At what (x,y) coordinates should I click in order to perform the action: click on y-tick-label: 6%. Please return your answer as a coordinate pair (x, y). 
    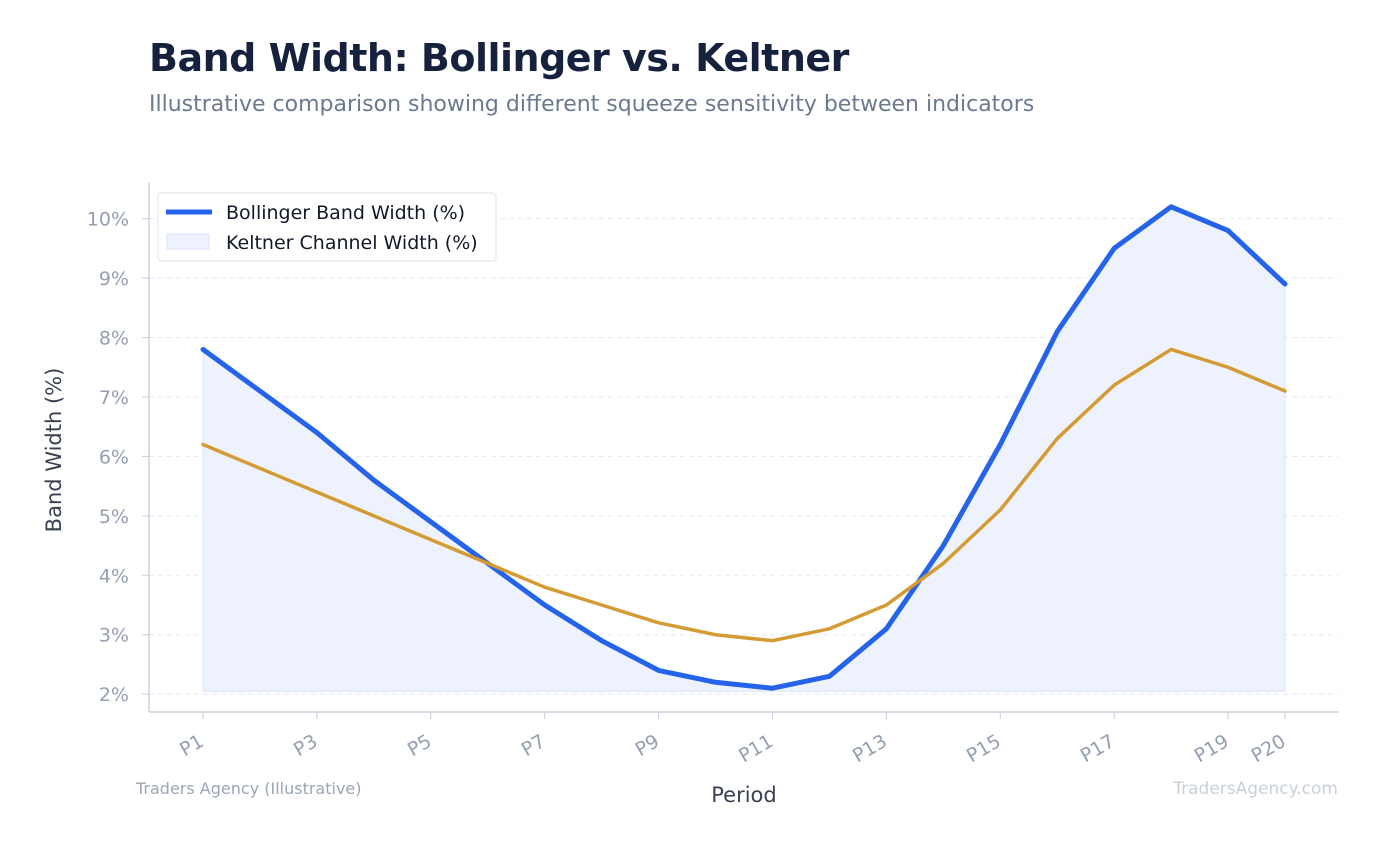
    Looking at the image, I should click on (114, 457).